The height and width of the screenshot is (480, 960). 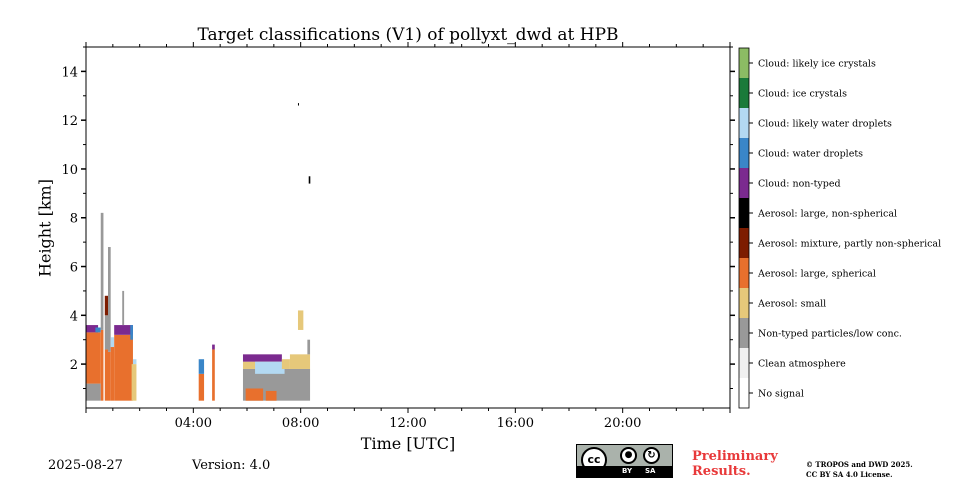 I want to click on y-tick-label-4: 10, so click(x=69, y=170).